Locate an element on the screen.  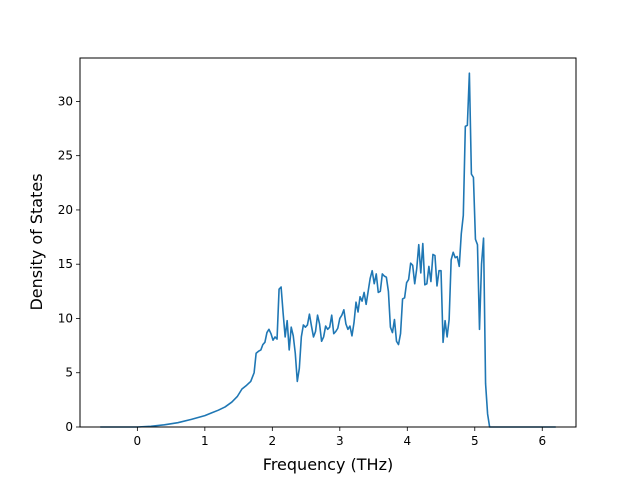
x-tick-label: 4 is located at coordinates (407, 441).